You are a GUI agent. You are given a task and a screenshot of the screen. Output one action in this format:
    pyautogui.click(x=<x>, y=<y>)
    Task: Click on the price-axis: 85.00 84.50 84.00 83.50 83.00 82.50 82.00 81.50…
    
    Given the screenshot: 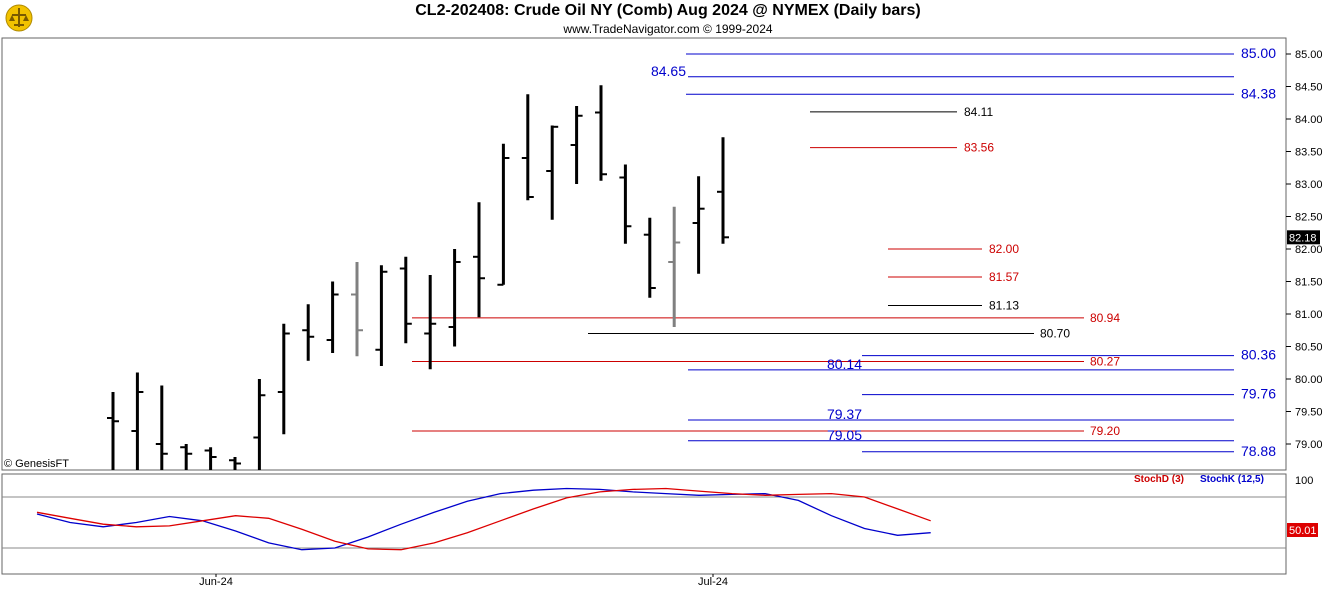 What is the action you would take?
    pyautogui.click(x=1304, y=250)
    